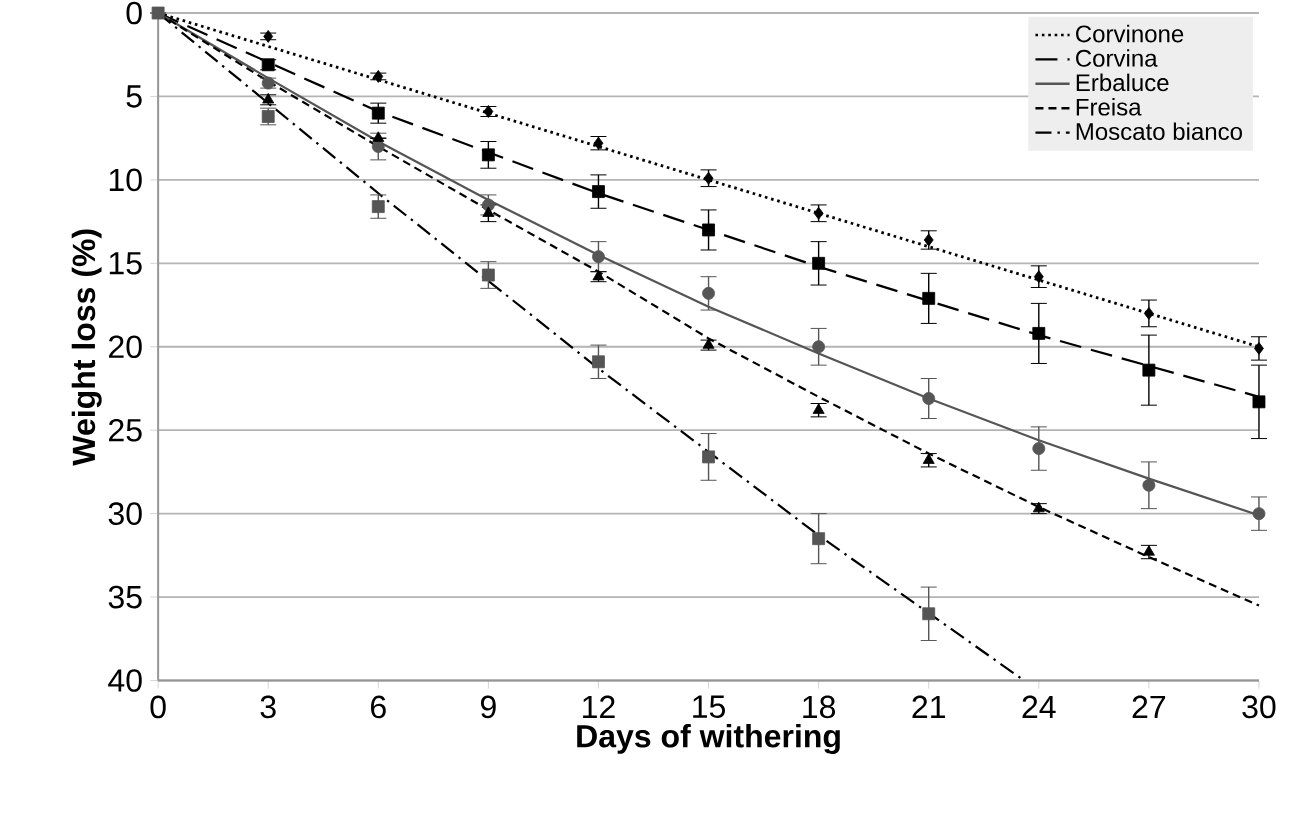 This screenshot has height=815, width=1303. What do you see at coordinates (134, 96) in the screenshot?
I see `y-tick-label: 5` at bounding box center [134, 96].